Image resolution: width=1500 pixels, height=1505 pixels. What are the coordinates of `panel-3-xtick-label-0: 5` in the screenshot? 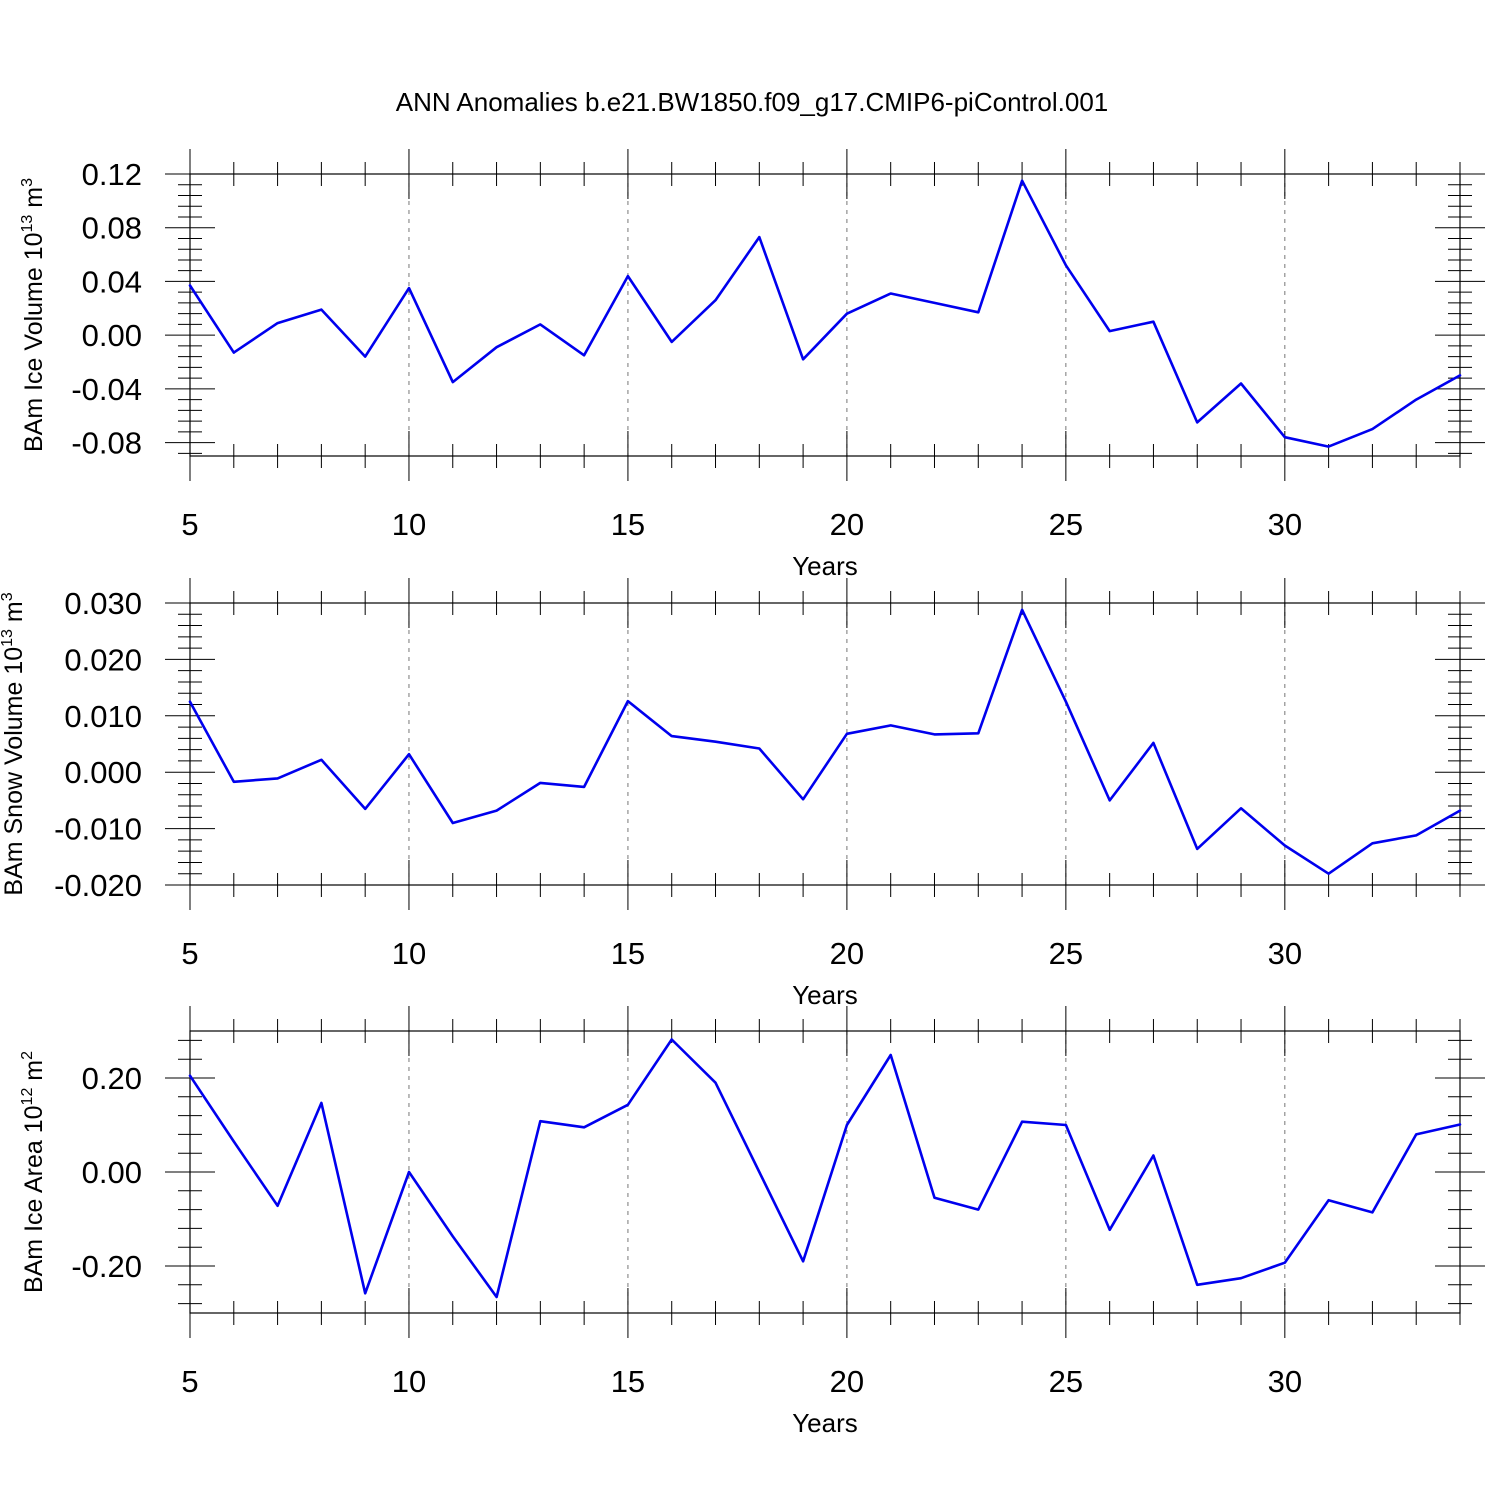 It's located at (189, 1381).